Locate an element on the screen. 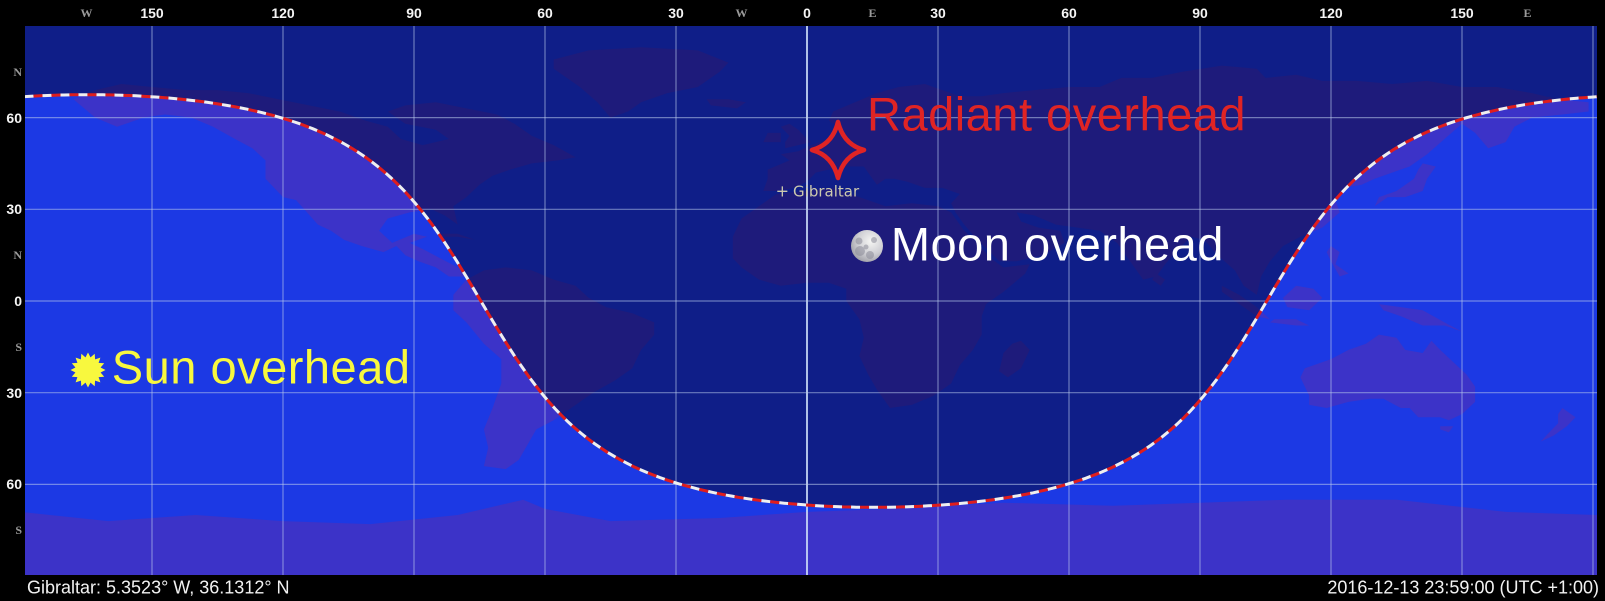 The height and width of the screenshot is (601, 1605). observer-location-gibraltar: + Gibraltar is located at coordinates (818, 190).